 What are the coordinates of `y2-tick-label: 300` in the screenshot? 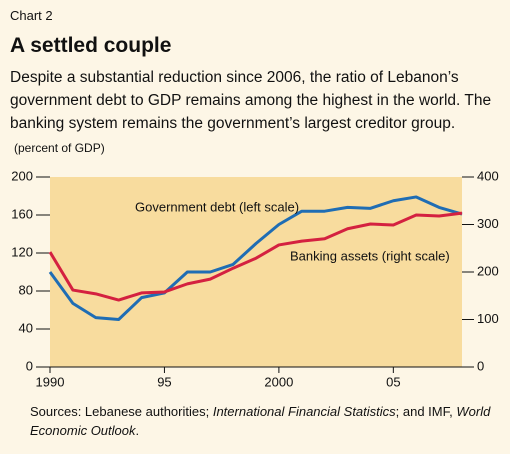 It's located at (488, 223).